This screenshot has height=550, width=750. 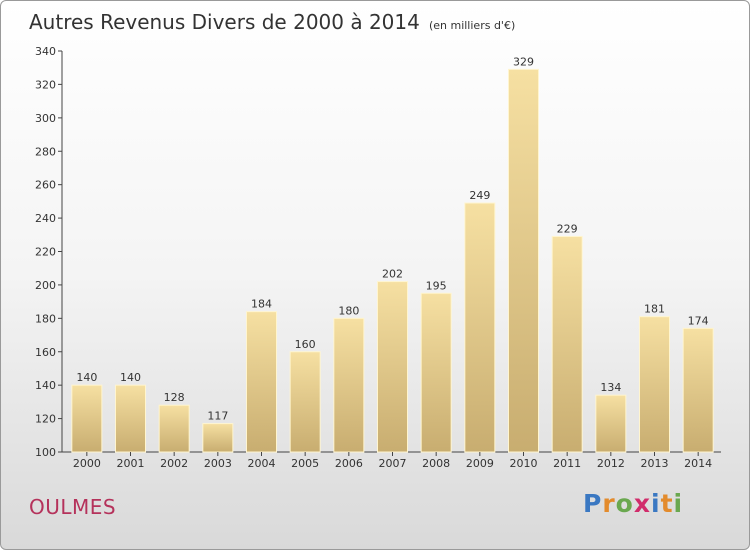 What do you see at coordinates (45, 151) in the screenshot?
I see `y-tick-label: 280` at bounding box center [45, 151].